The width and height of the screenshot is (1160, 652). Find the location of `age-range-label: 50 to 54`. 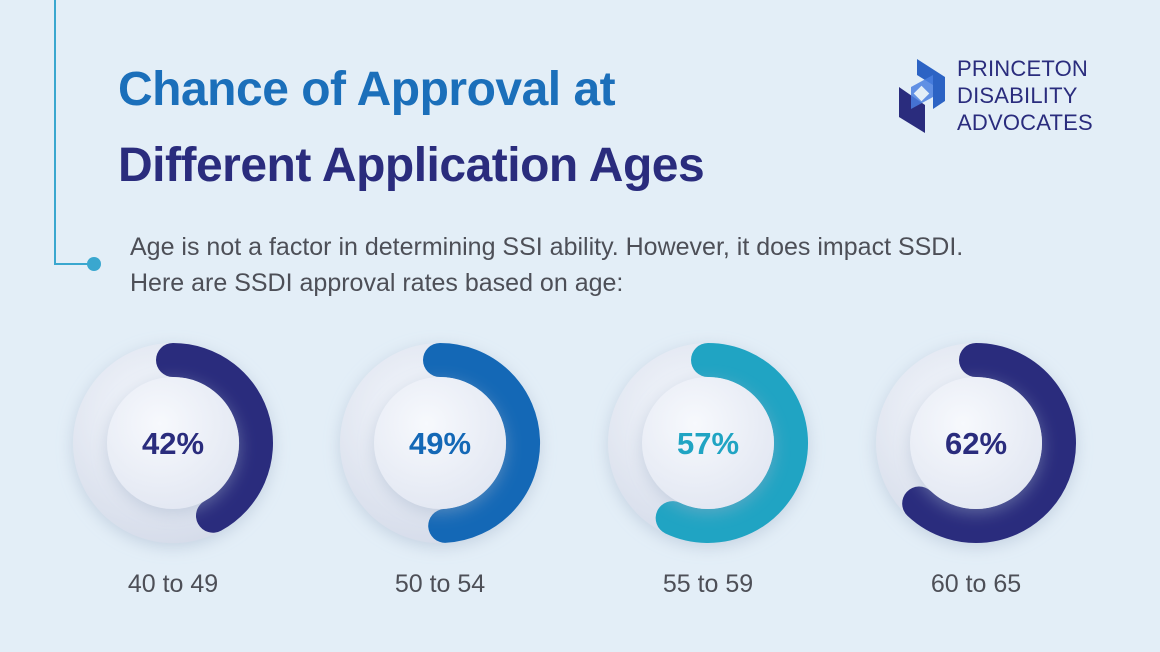

age-range-label: 50 to 54 is located at coordinates (440, 584).